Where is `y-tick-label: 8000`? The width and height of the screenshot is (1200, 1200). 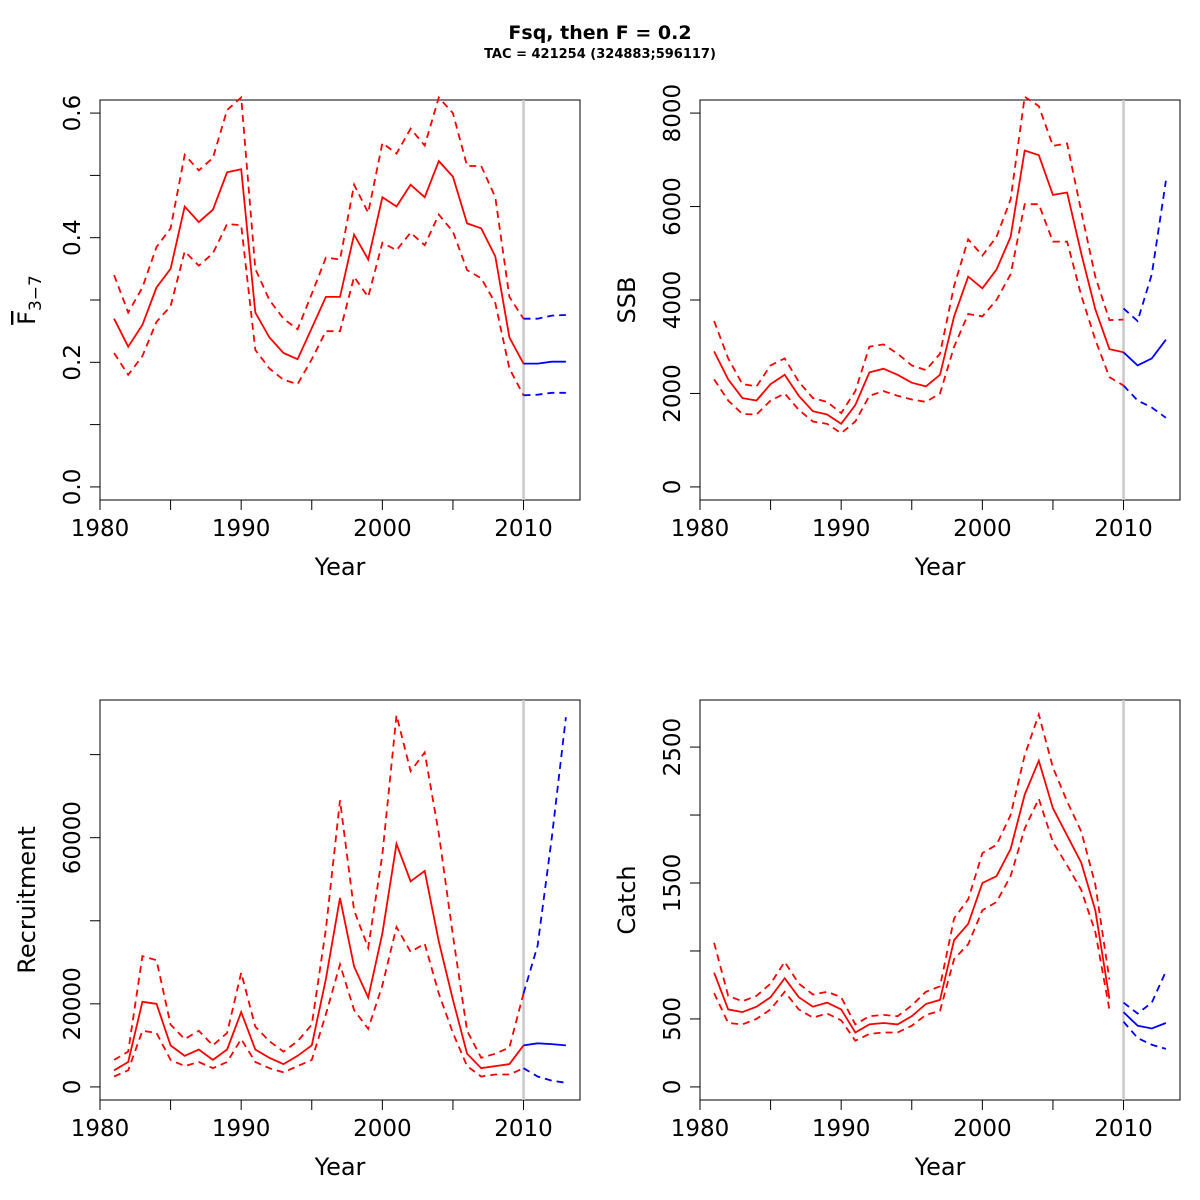
y-tick-label: 8000 is located at coordinates (673, 113).